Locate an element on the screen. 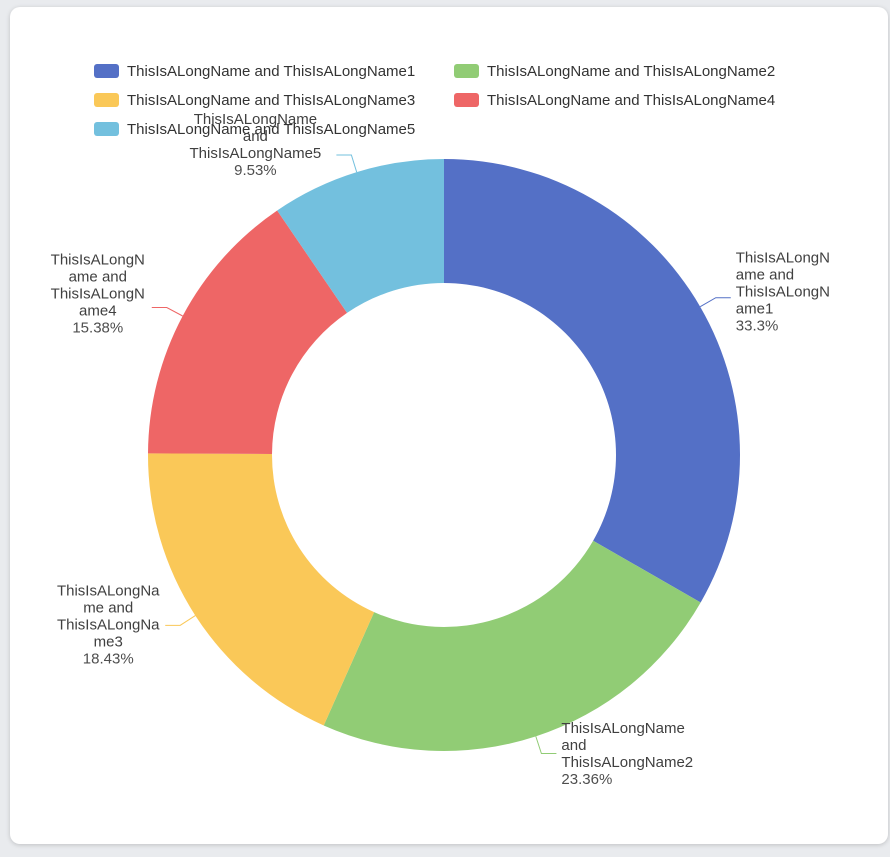  slice-label-percent: 23.36% is located at coordinates (587, 779).